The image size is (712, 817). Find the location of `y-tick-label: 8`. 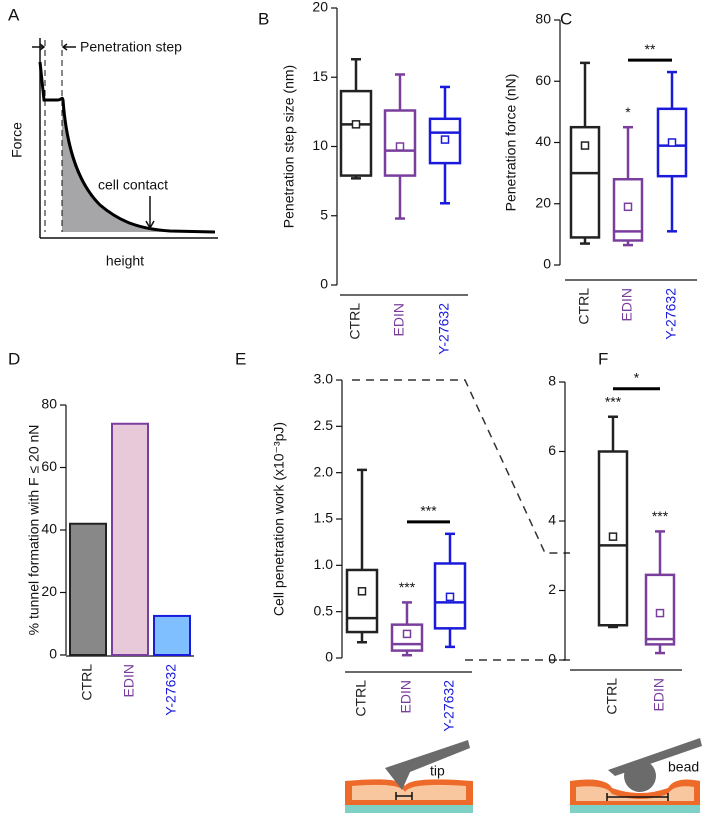

y-tick-label: 8 is located at coordinates (552, 381).